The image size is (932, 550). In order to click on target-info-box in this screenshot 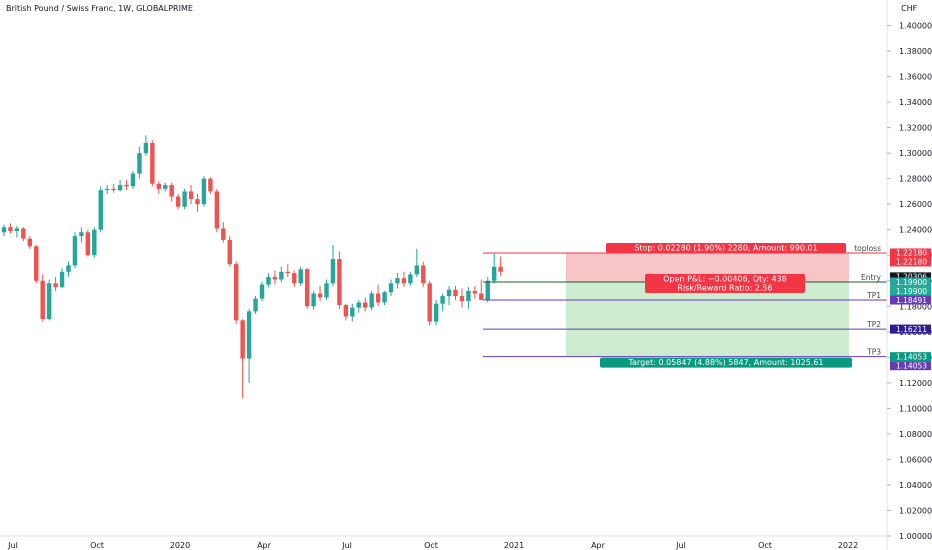, I will do `click(726, 362)`.